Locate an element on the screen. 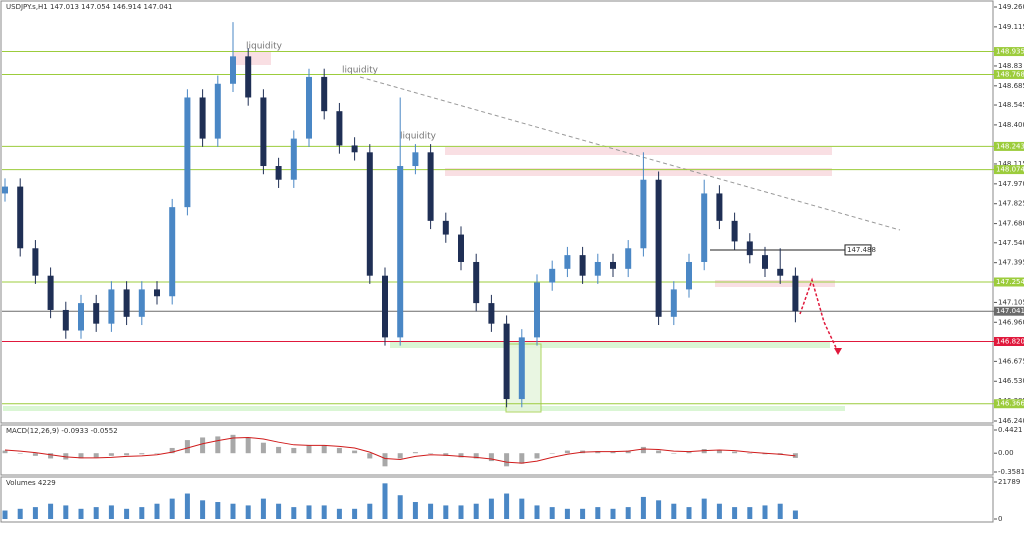 This screenshot has height=537, width=1024. y-tick-label: 147.395 is located at coordinates (1011, 263).